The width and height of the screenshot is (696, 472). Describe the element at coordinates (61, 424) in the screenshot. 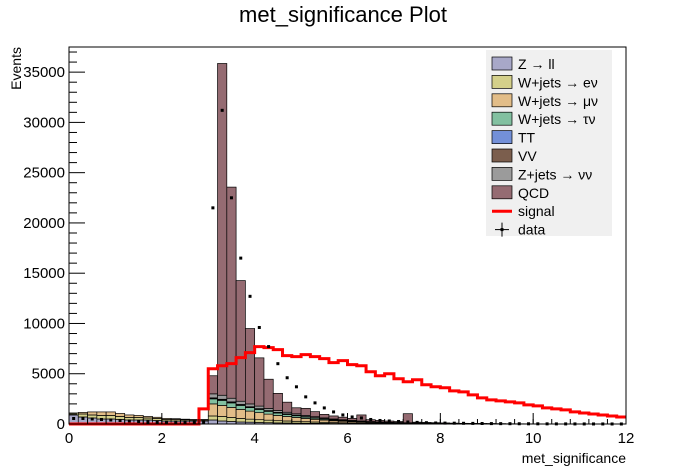

I see `y-tick-label-0: 0` at that location.